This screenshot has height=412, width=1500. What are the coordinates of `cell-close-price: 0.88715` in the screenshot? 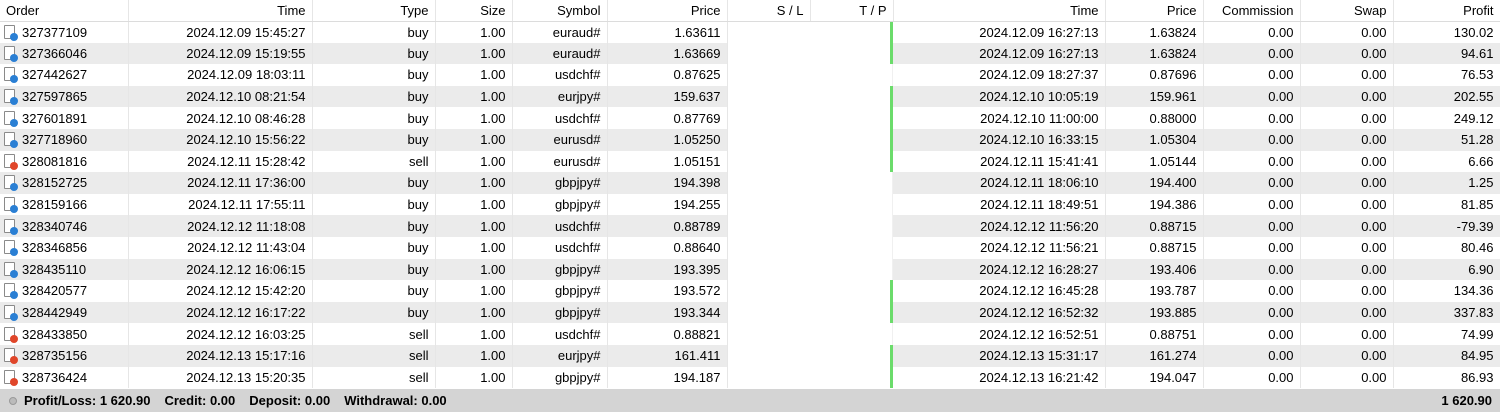 It's located at (1154, 247).